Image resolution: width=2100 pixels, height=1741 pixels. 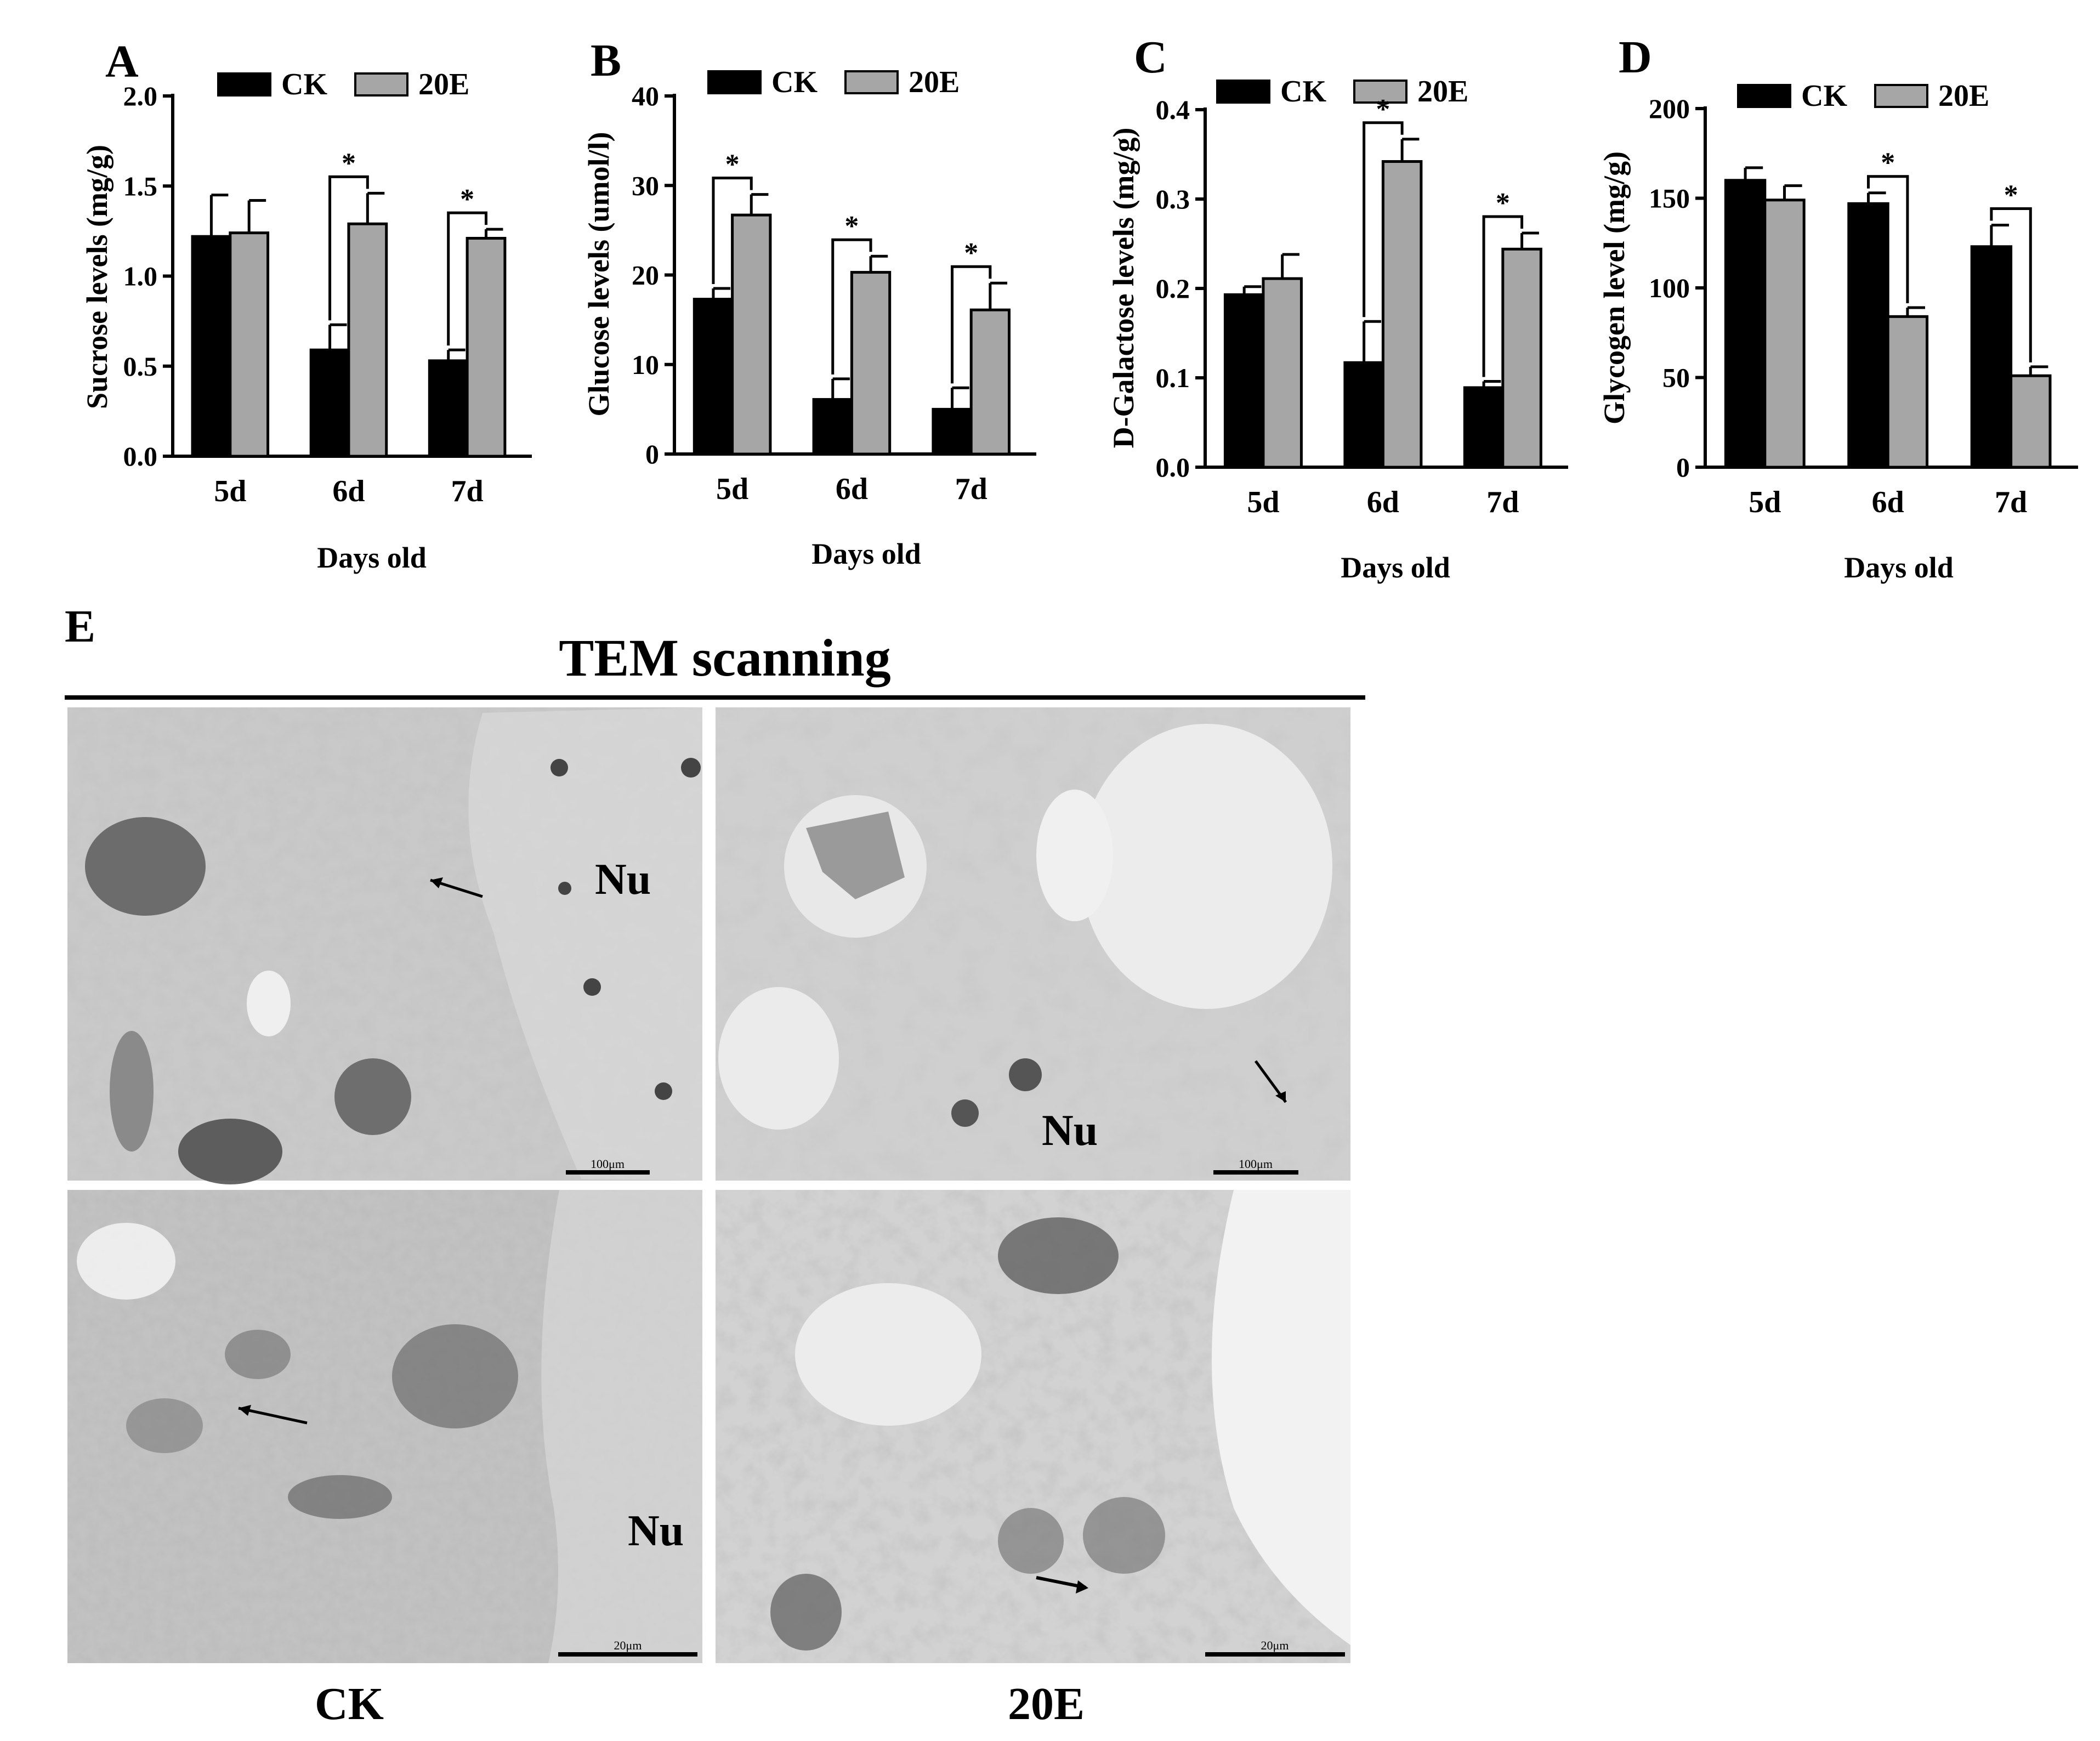 I want to click on y-tick-label: 40, so click(x=645, y=96).